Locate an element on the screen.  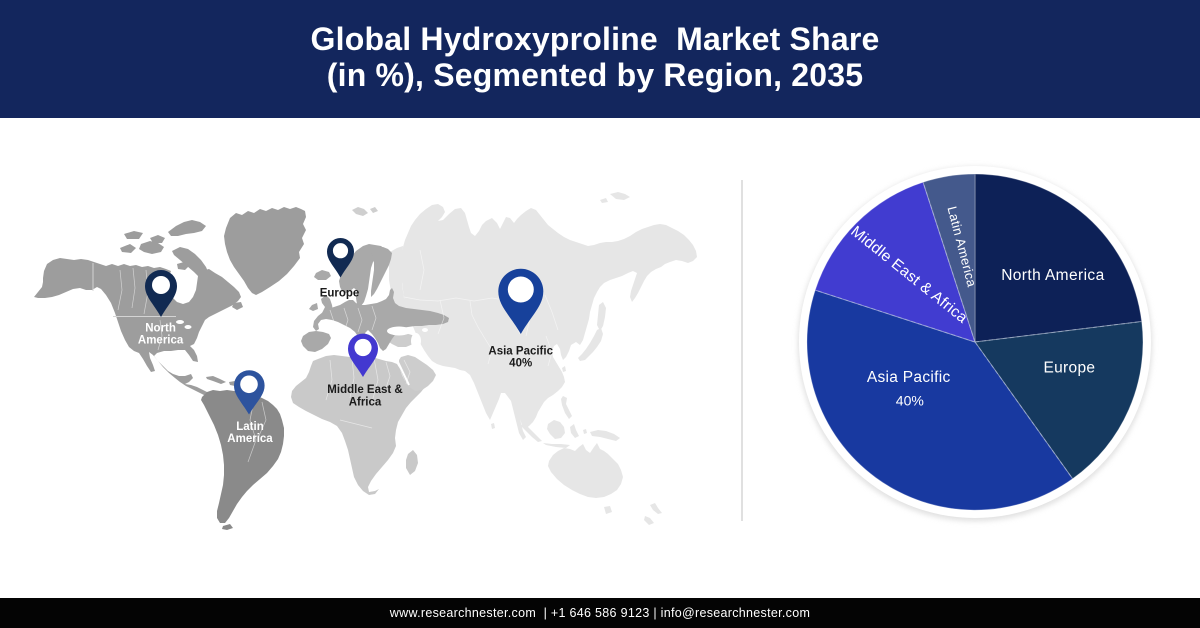
svg-text: Africa is located at coordinates (365, 402).